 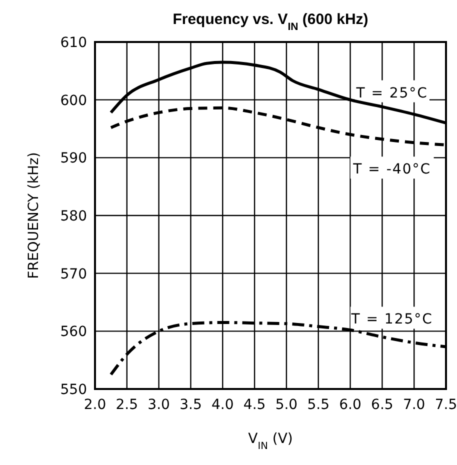 What do you see at coordinates (223, 405) in the screenshot?
I see `x-tick-label: 4.0` at bounding box center [223, 405].